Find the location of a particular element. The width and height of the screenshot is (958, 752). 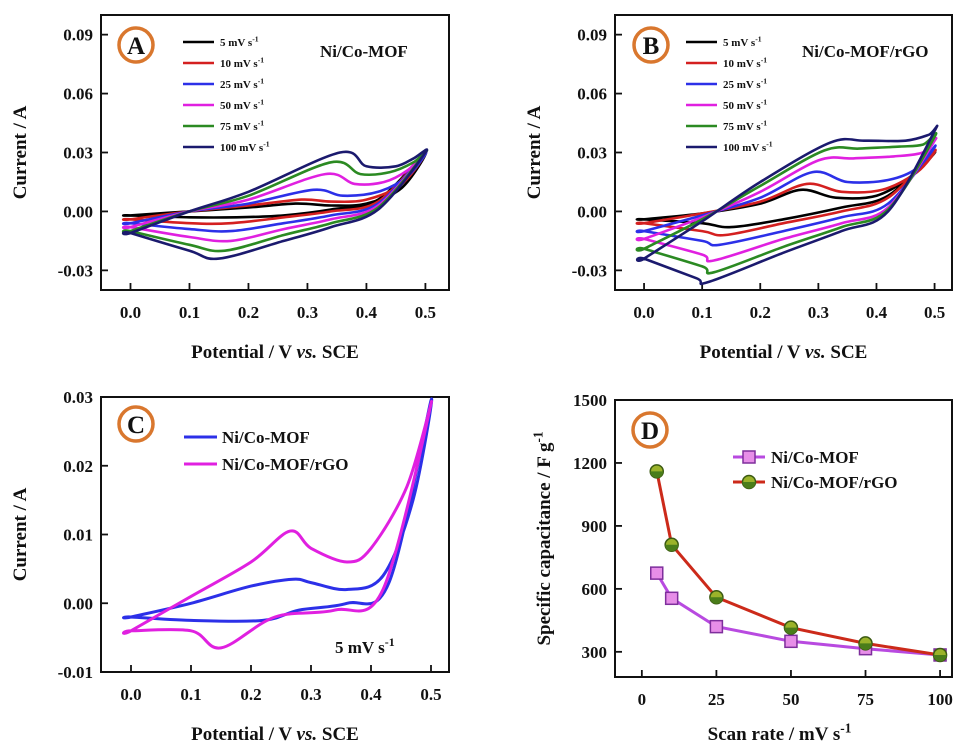

panel-title: Ni/Co-MOF is located at coordinates (364, 51).